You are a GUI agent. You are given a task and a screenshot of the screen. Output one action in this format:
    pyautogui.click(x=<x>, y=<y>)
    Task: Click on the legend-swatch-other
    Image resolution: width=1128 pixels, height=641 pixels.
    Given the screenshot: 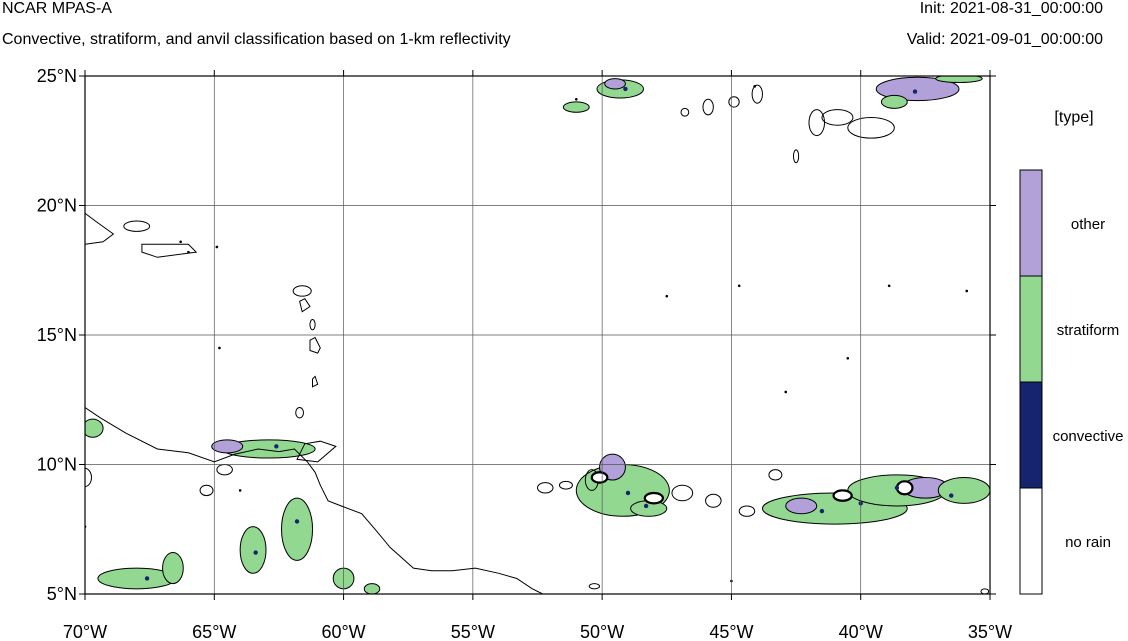 What is the action you would take?
    pyautogui.click(x=1031, y=223)
    